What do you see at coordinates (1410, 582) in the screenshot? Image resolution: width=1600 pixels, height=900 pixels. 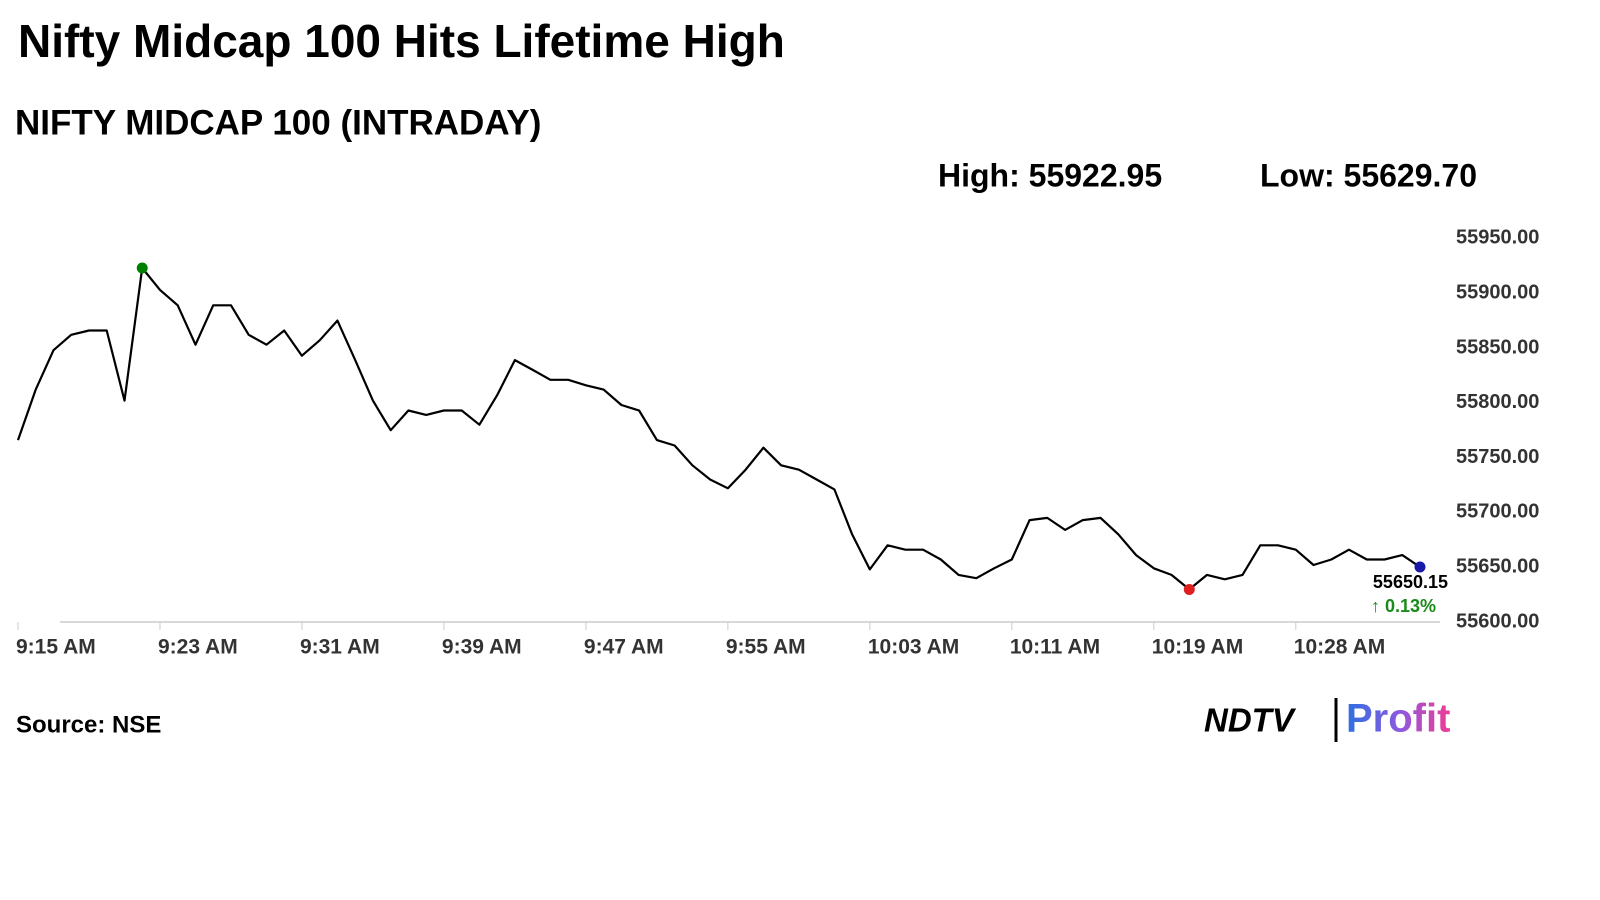 I see `last-value-label: 55650.15` at bounding box center [1410, 582].